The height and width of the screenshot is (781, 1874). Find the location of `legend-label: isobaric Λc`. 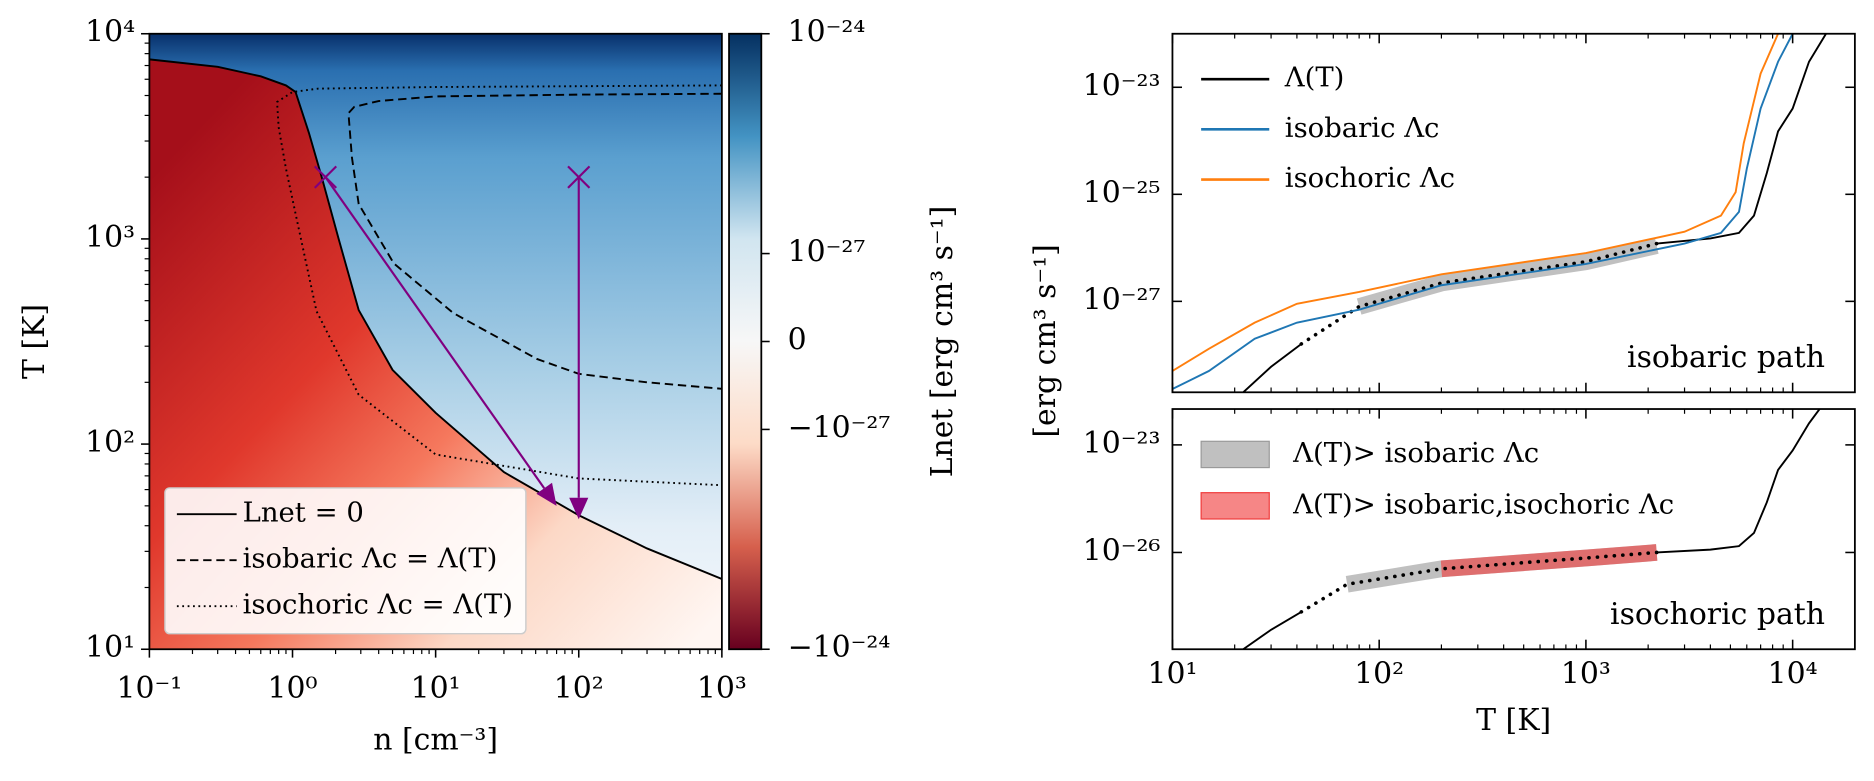

legend-label: isobaric Λc is located at coordinates (1362, 128).